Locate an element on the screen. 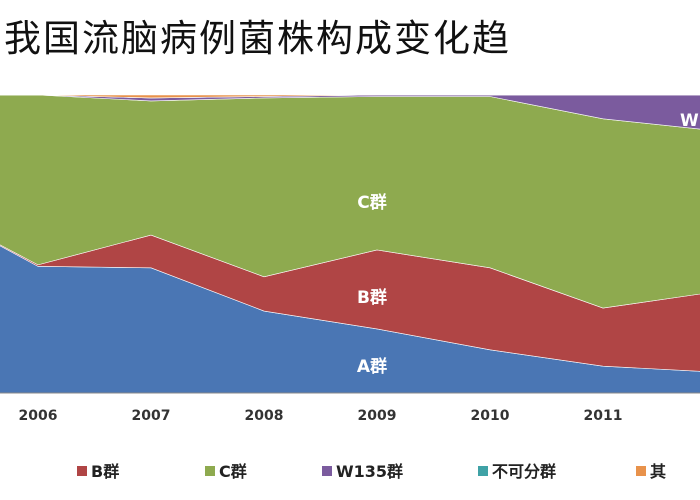 This screenshot has height=500, width=700. legend-label: 其 is located at coordinates (658, 471).